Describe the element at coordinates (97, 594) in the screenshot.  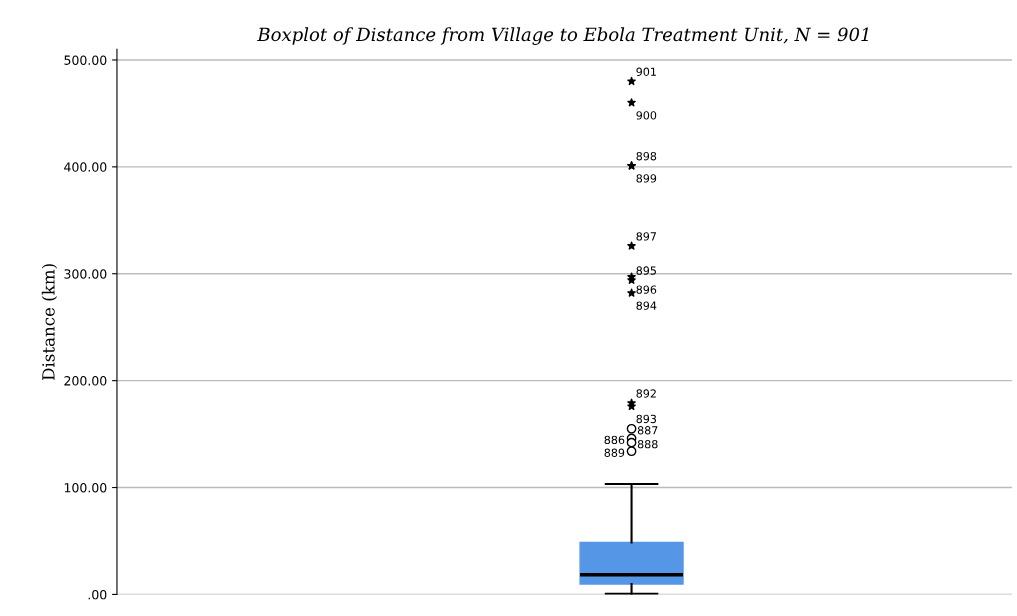
I see `y-tick-label: .00` at that location.